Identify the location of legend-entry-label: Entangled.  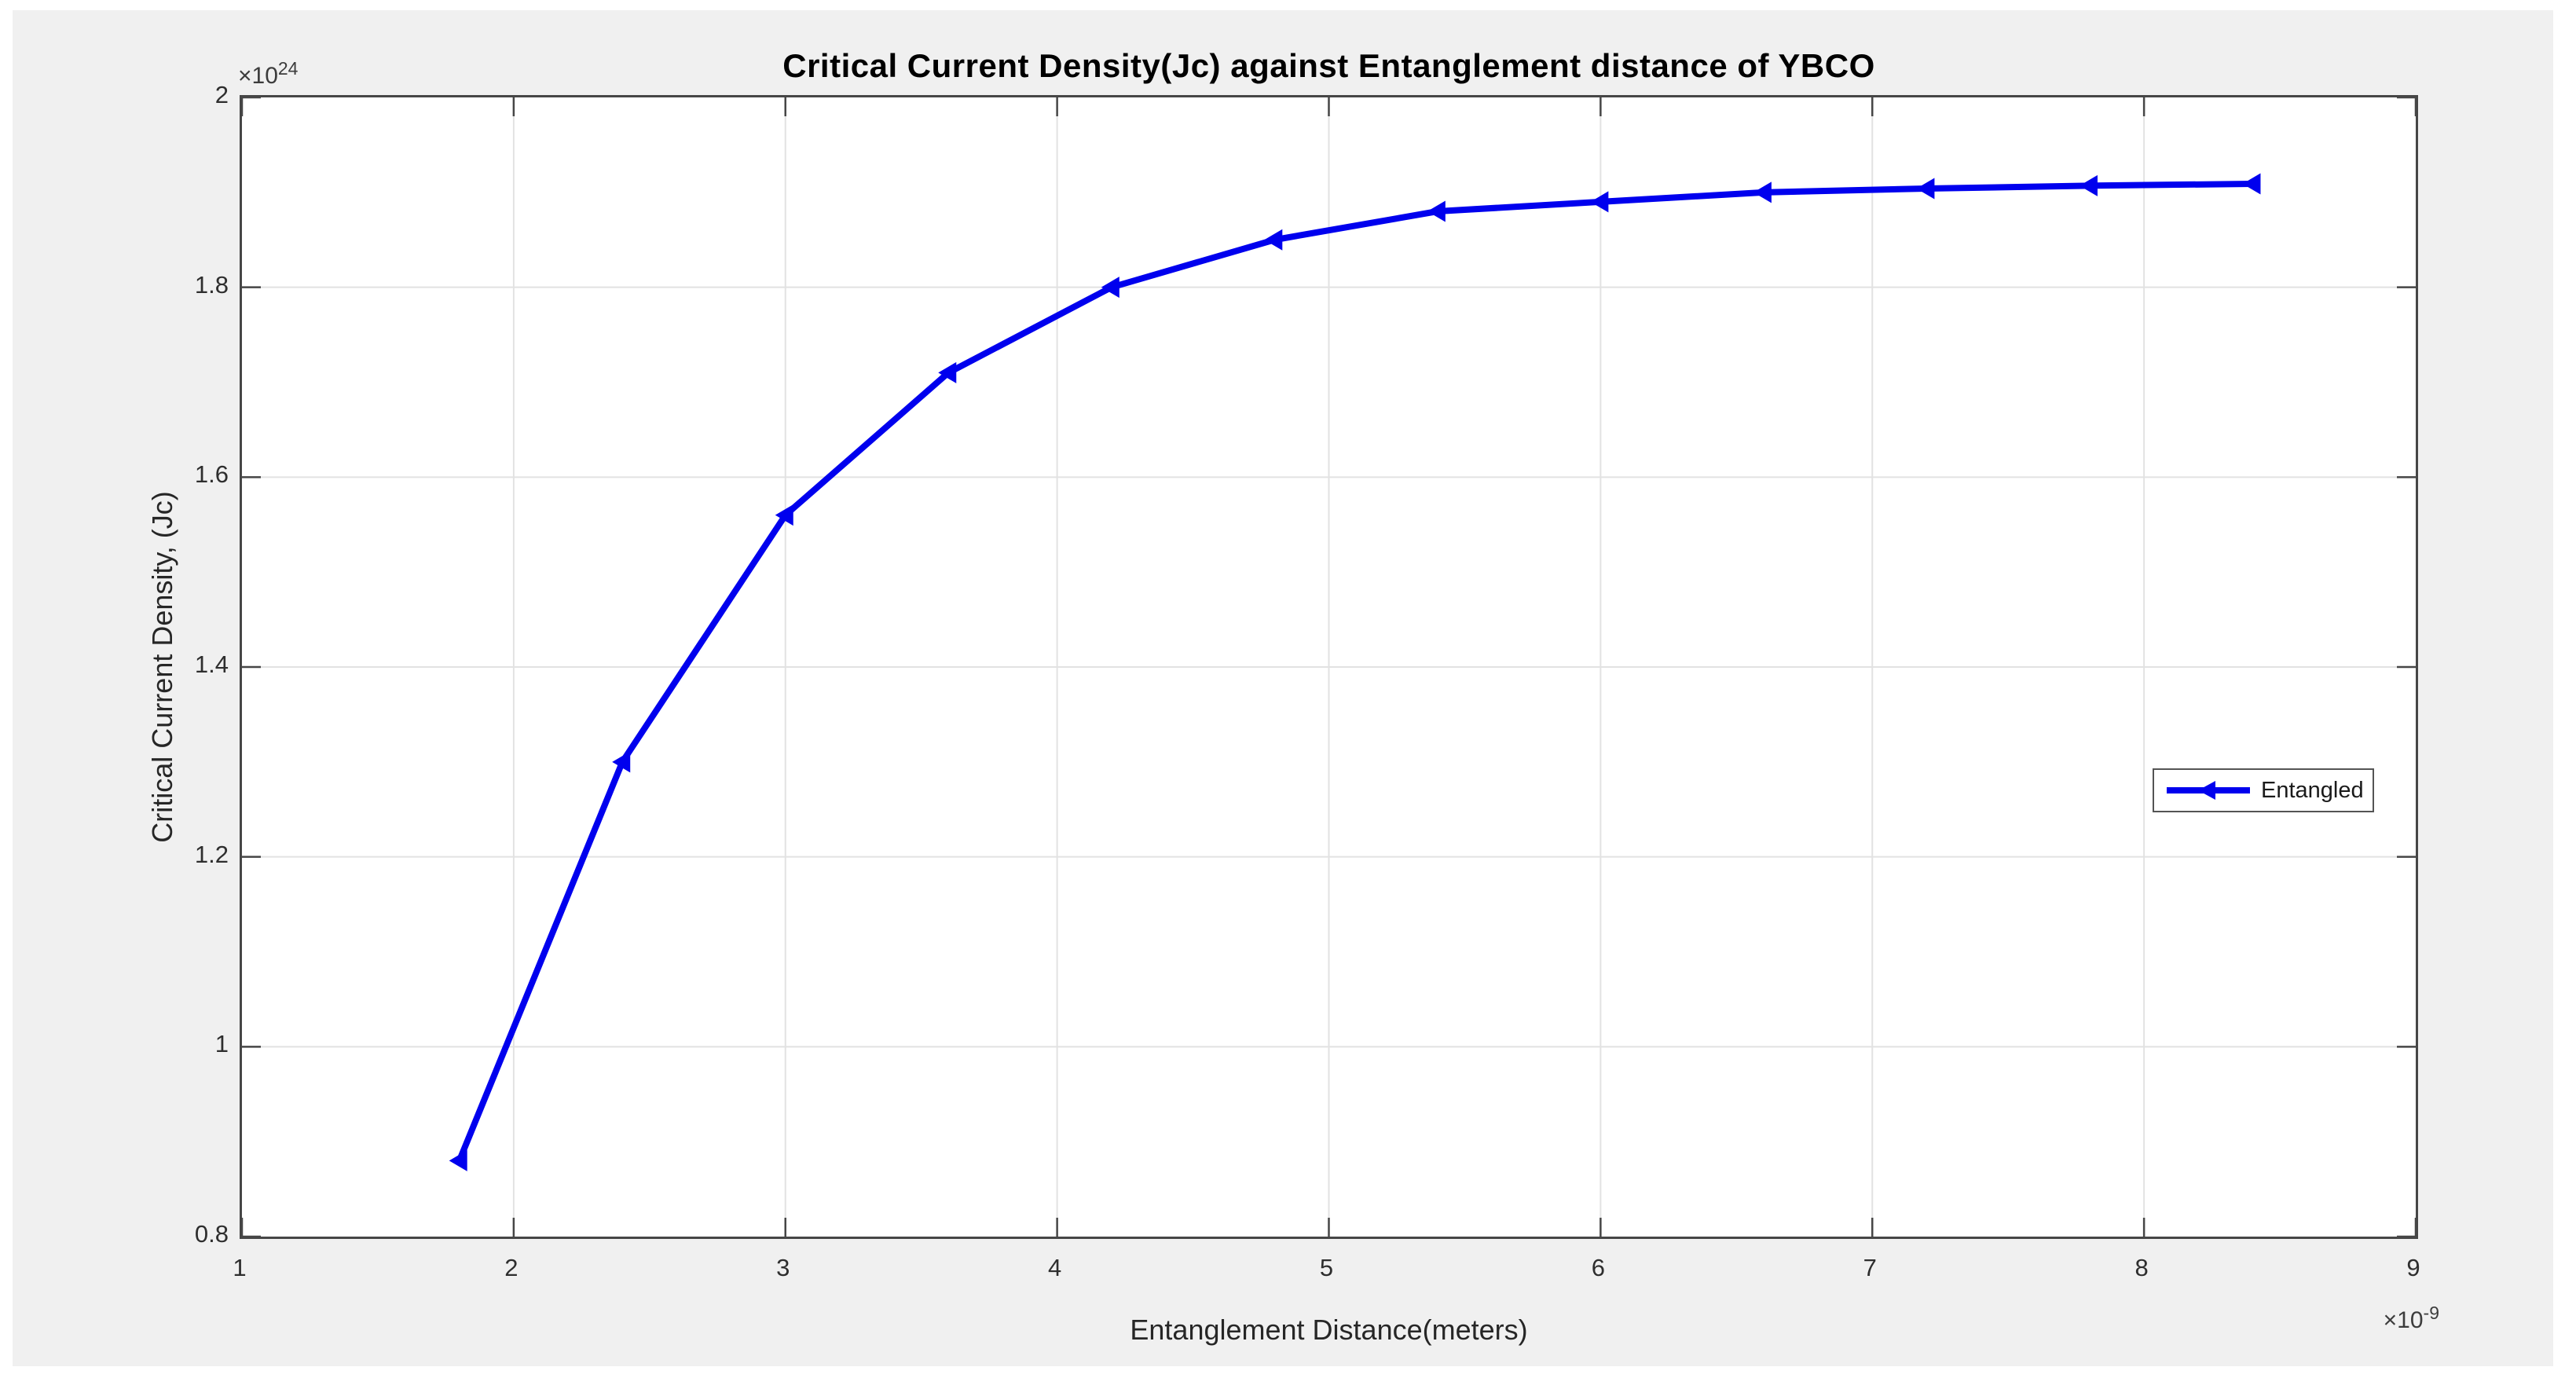
(2312, 790).